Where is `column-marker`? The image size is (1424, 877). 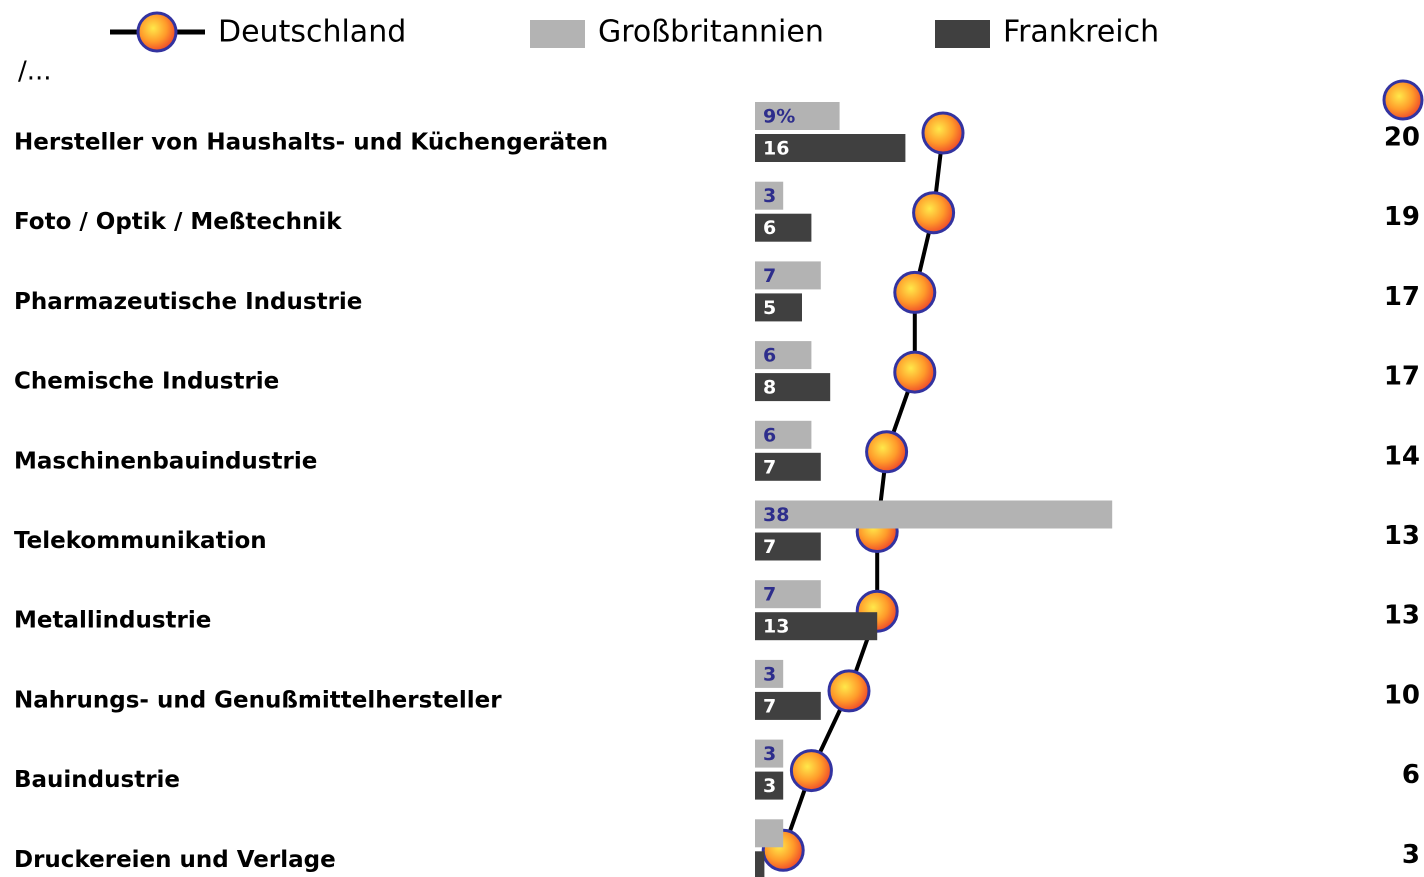
column-marker is located at coordinates (1403, 100).